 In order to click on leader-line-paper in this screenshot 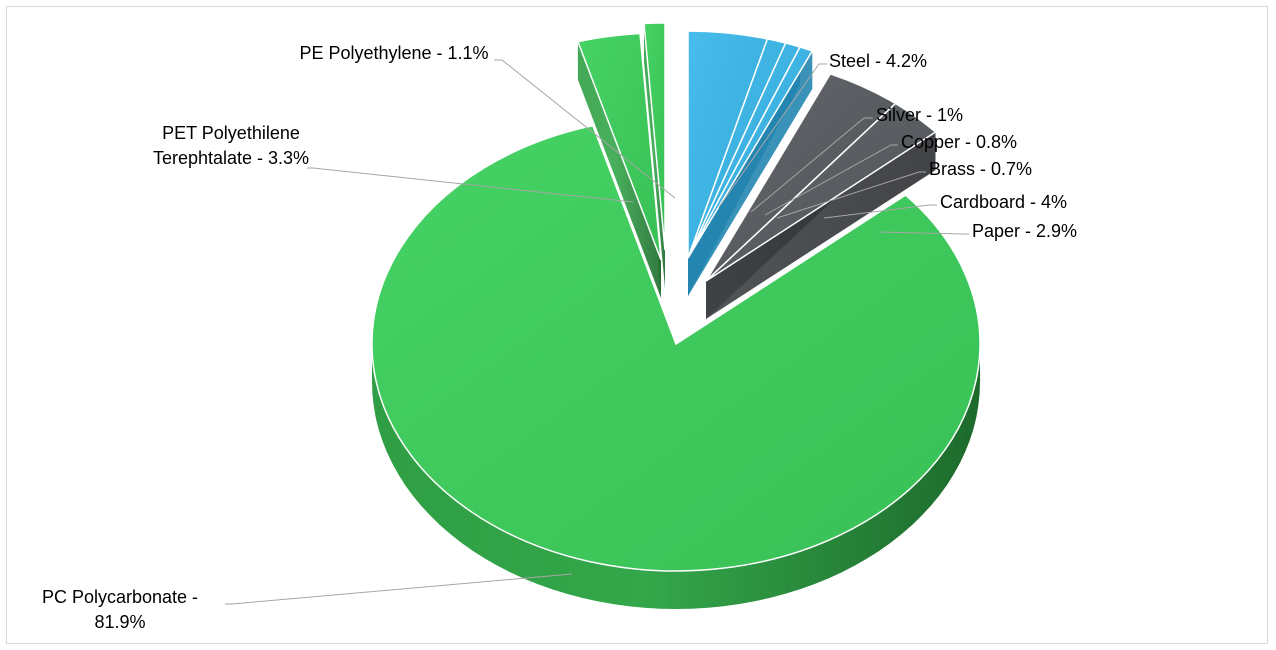, I will do `click(923, 233)`.